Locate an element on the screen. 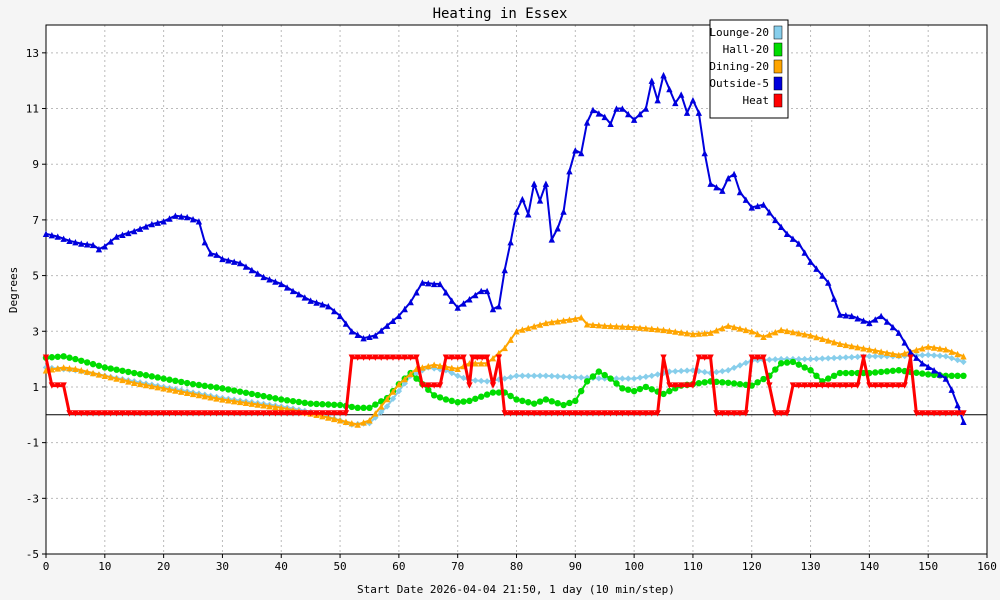 The image size is (1000, 600). y-tick-label: 13 is located at coordinates (32, 53).